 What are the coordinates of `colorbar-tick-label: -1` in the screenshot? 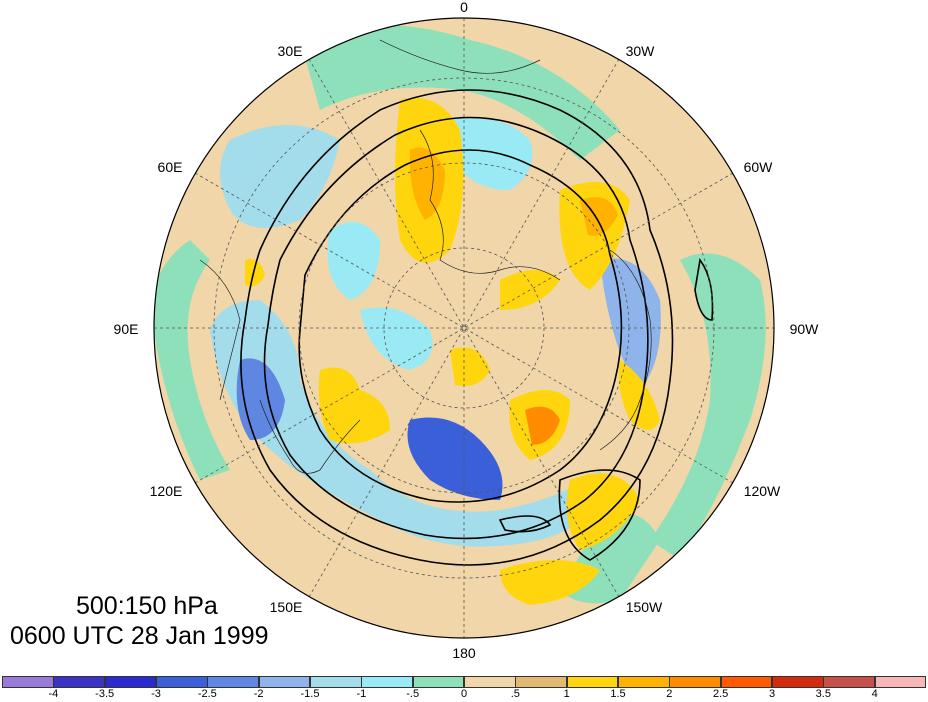 It's located at (361, 694).